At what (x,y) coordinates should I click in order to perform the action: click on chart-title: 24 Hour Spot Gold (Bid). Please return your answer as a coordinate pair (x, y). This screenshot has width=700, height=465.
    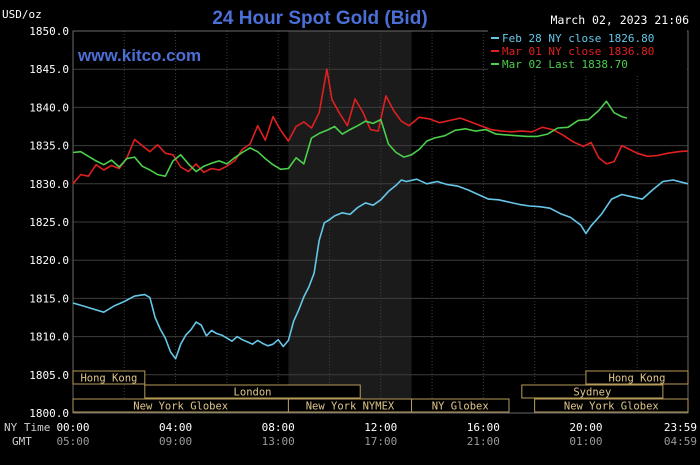
    Looking at the image, I should click on (319, 18).